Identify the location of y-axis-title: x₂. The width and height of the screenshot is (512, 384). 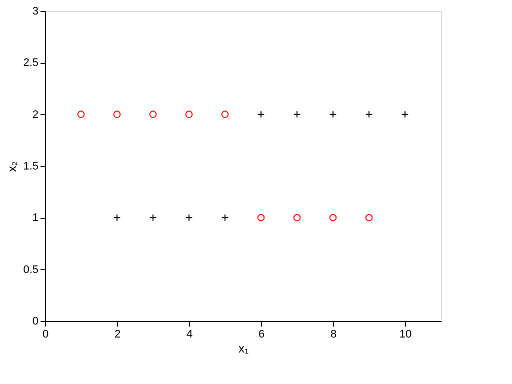
(12, 166).